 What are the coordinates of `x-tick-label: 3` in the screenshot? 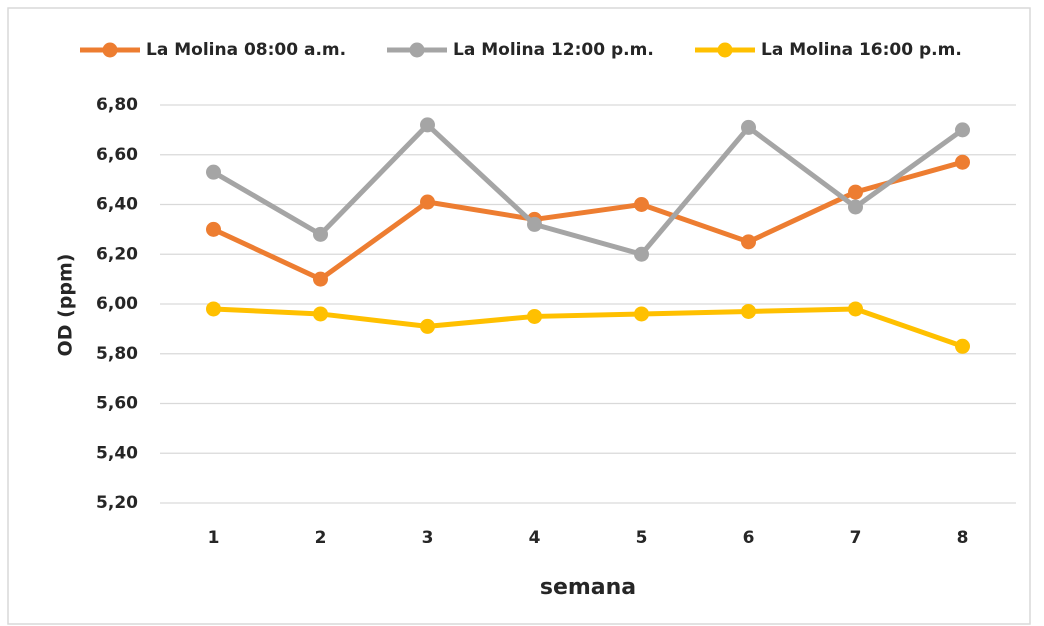 It's located at (428, 538).